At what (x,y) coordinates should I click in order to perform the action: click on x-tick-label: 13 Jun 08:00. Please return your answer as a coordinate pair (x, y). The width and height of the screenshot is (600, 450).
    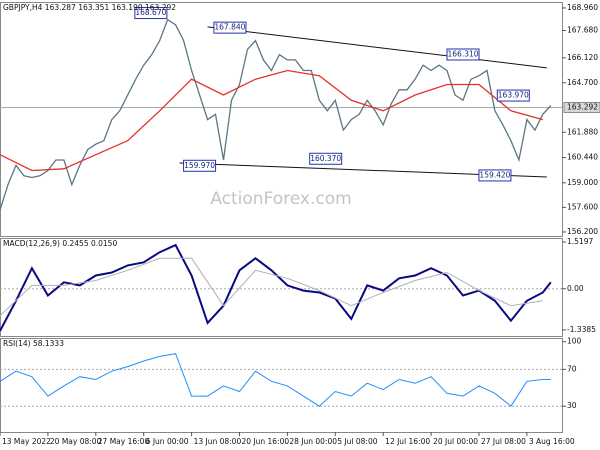
    Looking at the image, I should click on (218, 441).